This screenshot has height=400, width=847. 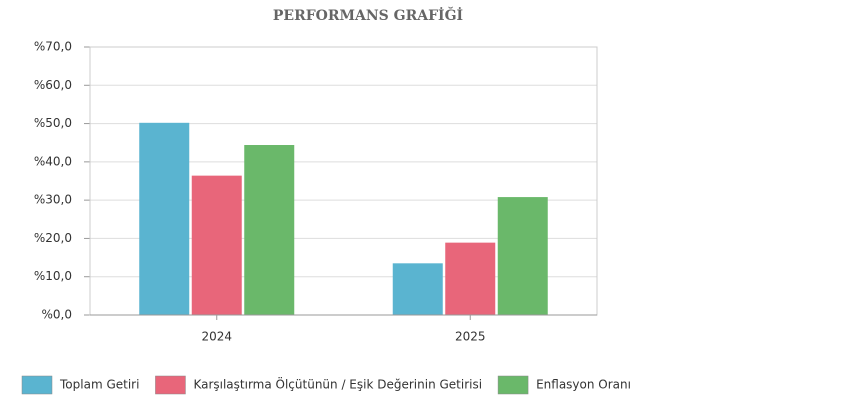 What do you see at coordinates (53, 85) in the screenshot?
I see `y-tick-label: %60,0` at bounding box center [53, 85].